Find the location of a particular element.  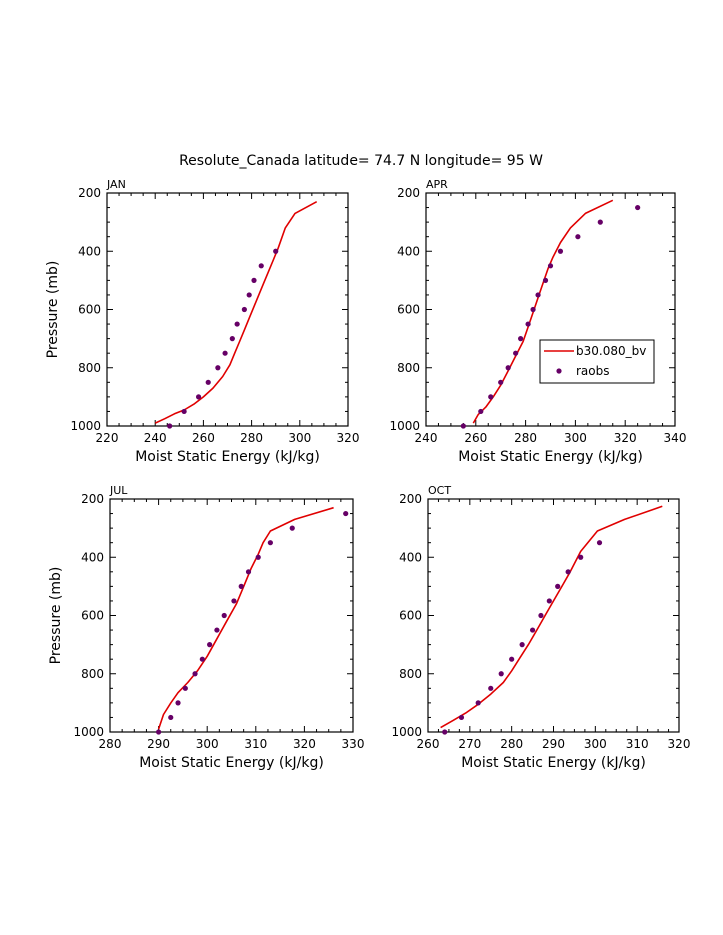

legend-dot-swatch is located at coordinates (559, 371).